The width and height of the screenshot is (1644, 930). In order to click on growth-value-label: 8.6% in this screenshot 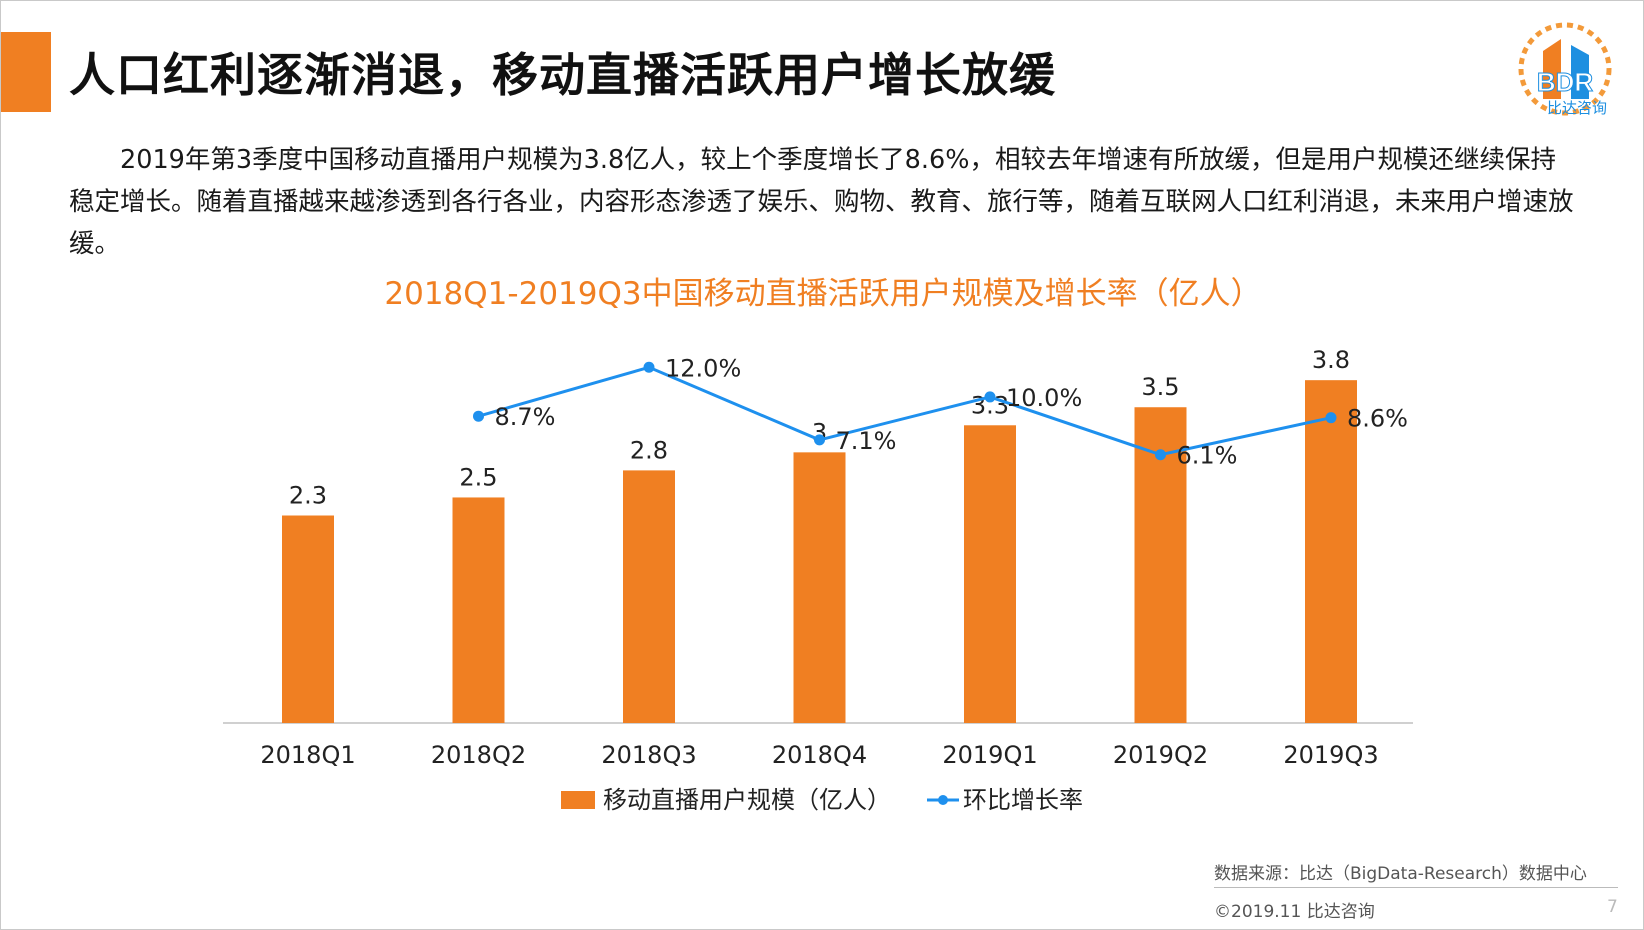, I will do `click(1377, 419)`.